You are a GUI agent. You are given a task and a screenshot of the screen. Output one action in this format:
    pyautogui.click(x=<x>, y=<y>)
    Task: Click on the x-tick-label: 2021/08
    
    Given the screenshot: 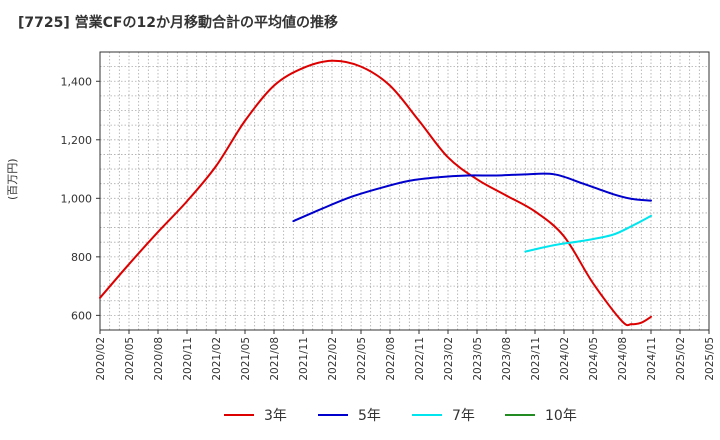 What is the action you would take?
    pyautogui.click(x=275, y=359)
    